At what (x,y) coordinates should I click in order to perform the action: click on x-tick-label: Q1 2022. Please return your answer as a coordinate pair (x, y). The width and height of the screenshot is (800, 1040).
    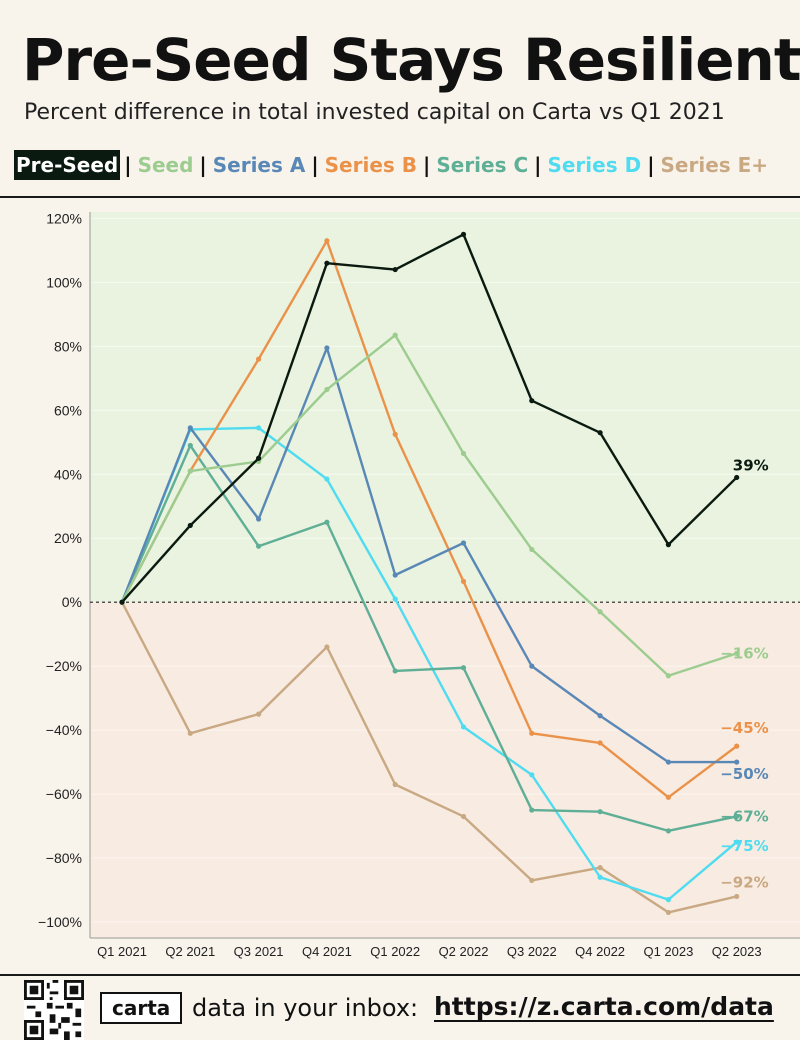
    Looking at the image, I should click on (395, 951).